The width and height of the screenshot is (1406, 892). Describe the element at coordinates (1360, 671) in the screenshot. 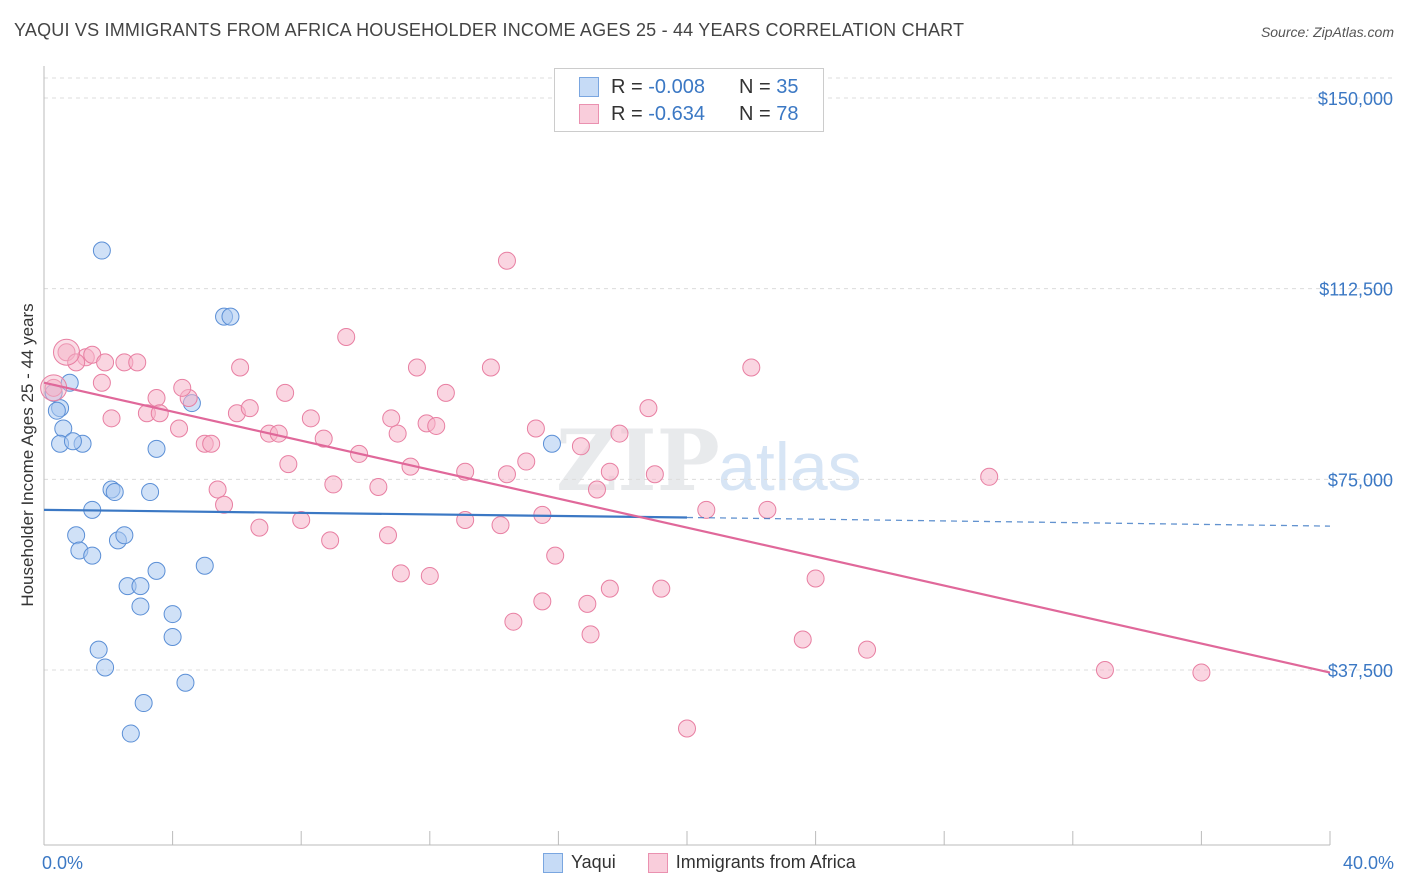

I see `y-tick-label: $37,500` at that location.